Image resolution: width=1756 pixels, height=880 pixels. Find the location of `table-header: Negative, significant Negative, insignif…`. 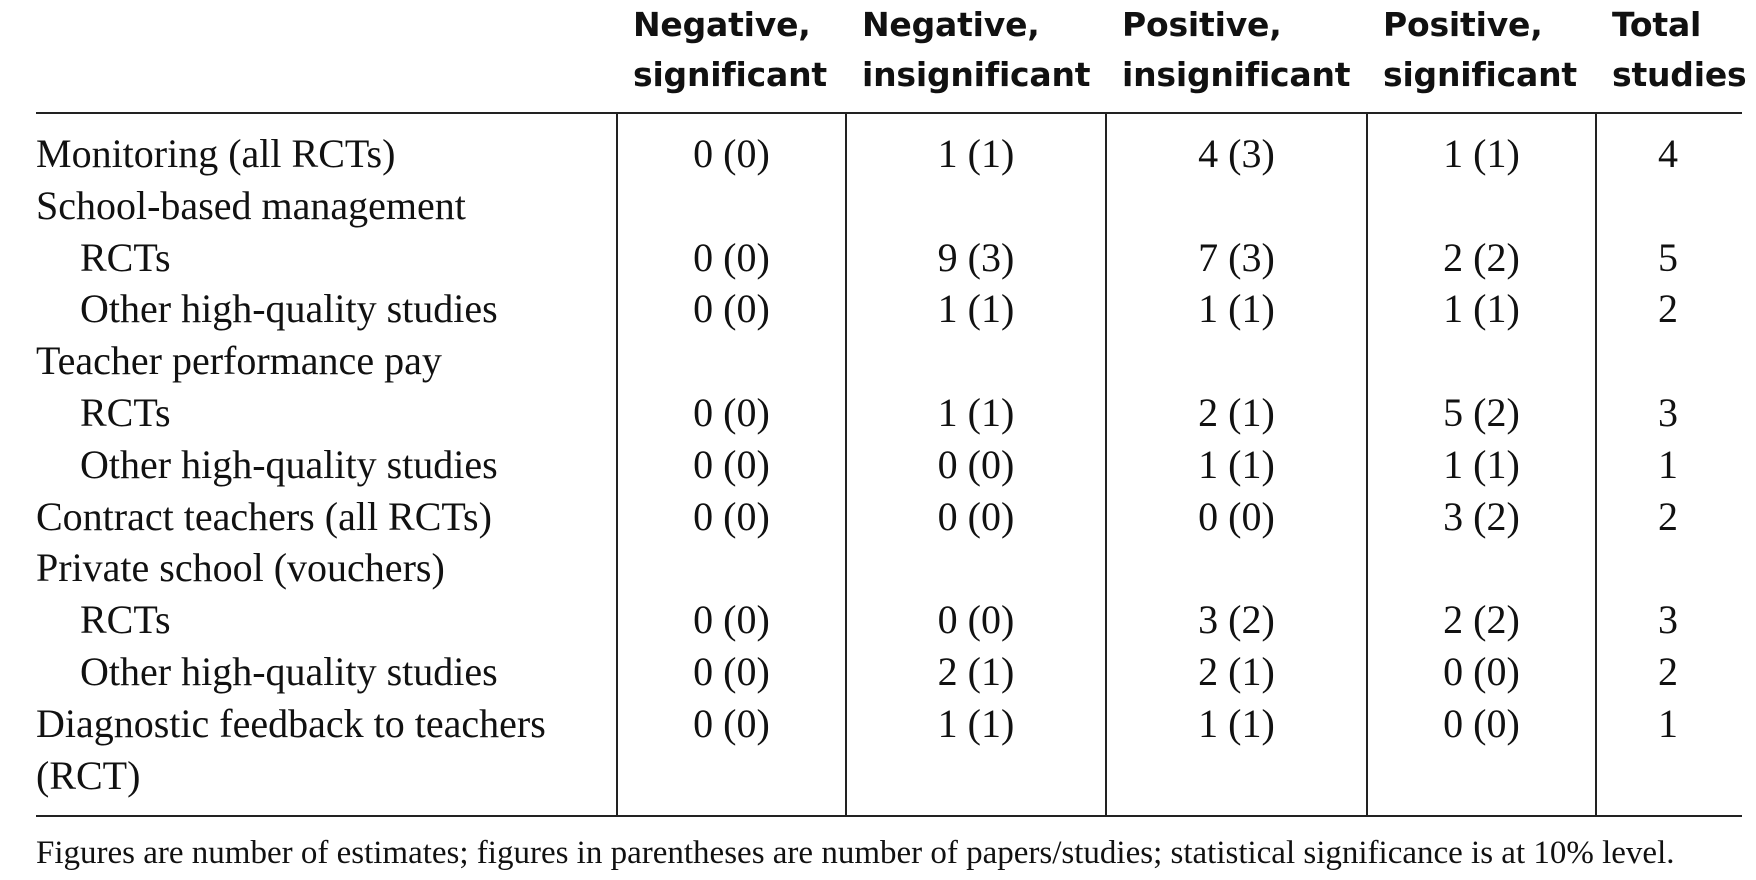

table-header: Negative, significant Negative, insignif… is located at coordinates (891, 57).